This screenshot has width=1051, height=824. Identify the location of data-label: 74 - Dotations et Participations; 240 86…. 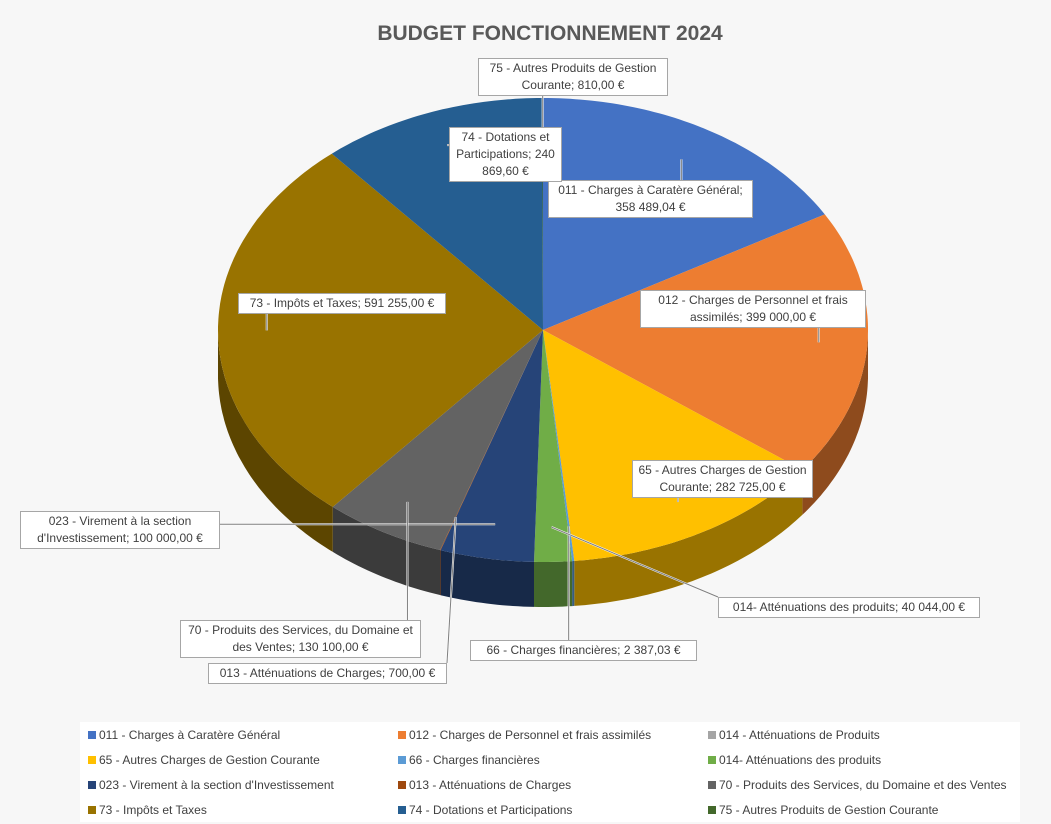
(505, 154).